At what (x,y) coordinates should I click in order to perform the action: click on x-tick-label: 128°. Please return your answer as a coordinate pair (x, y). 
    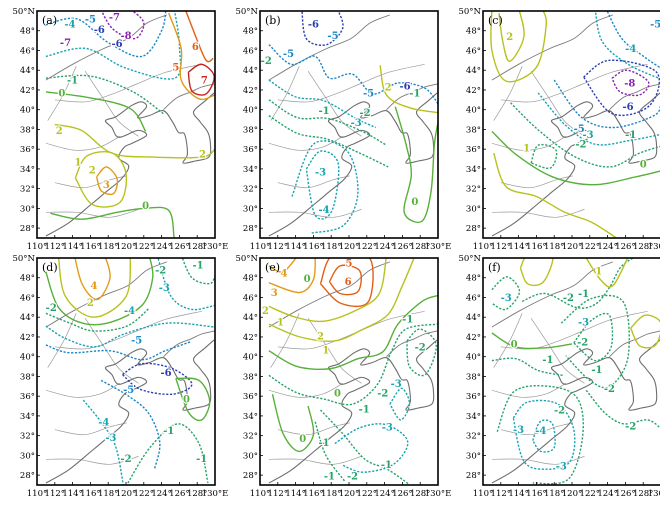
    Looking at the image, I should click on (643, 247).